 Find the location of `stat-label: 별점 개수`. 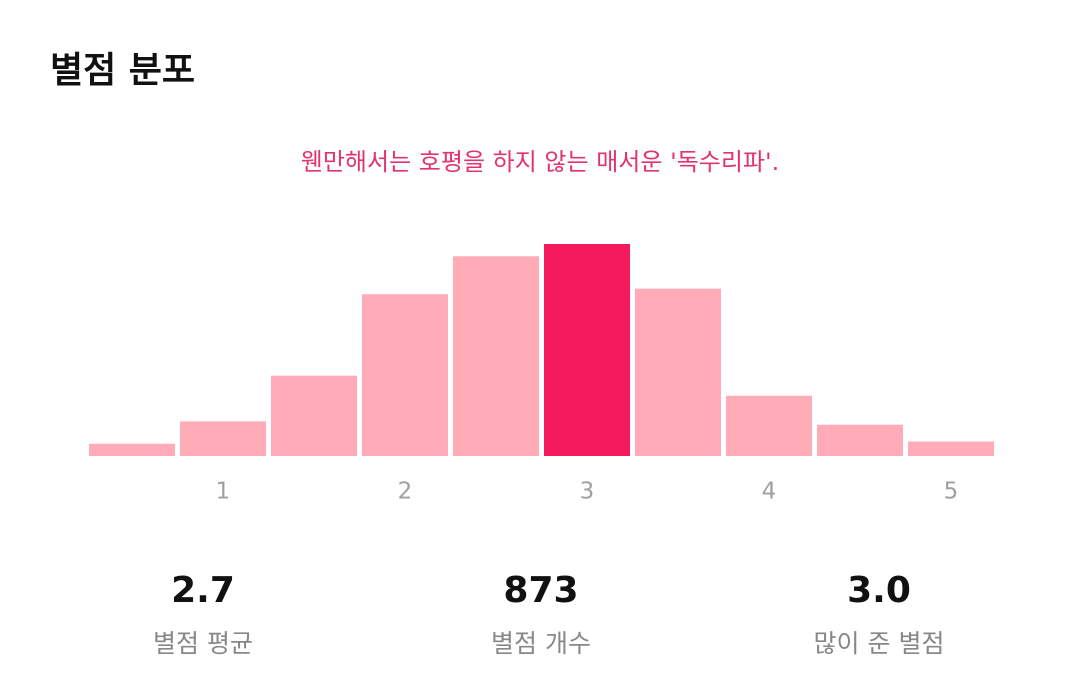

stat-label: 별점 개수 is located at coordinates (541, 643).